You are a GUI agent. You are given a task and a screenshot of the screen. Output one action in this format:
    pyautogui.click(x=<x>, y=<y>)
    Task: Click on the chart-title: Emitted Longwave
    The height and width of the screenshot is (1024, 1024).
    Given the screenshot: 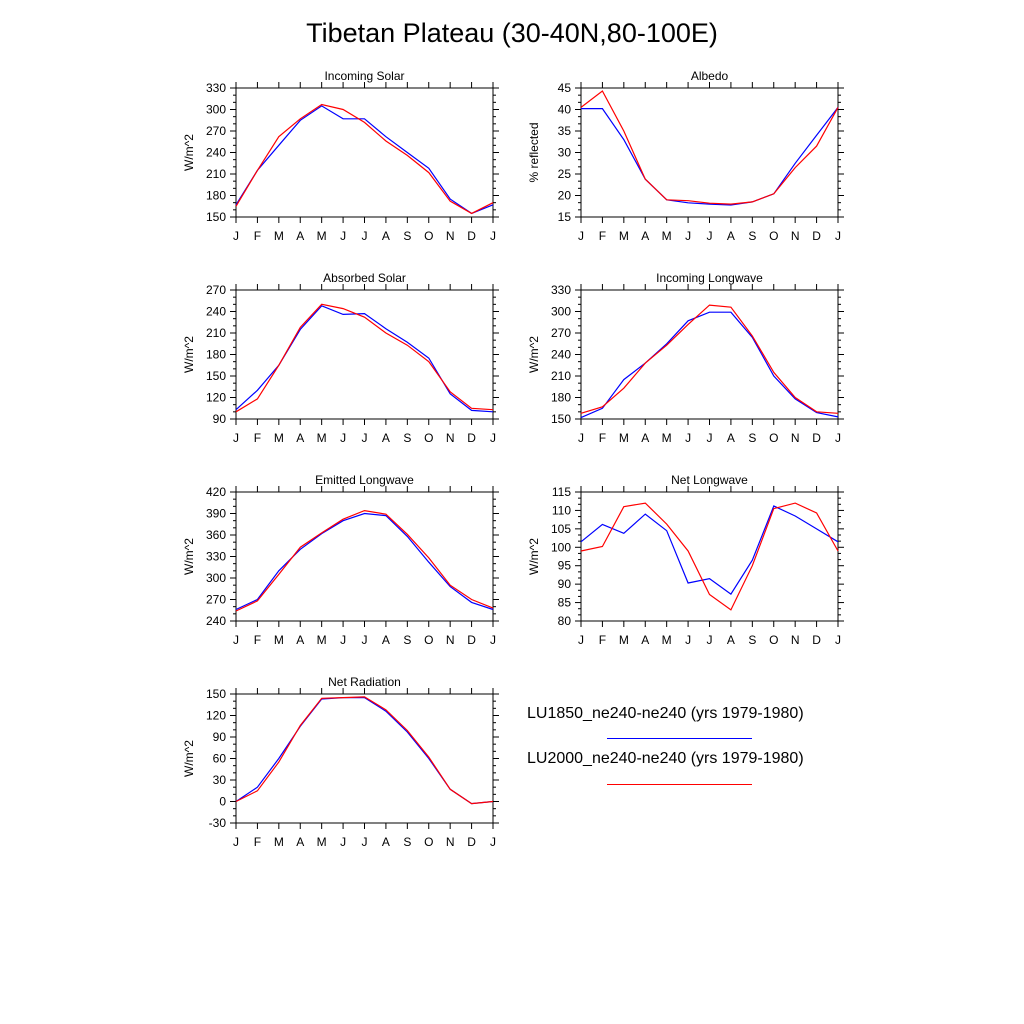 What is the action you would take?
    pyautogui.click(x=364, y=480)
    